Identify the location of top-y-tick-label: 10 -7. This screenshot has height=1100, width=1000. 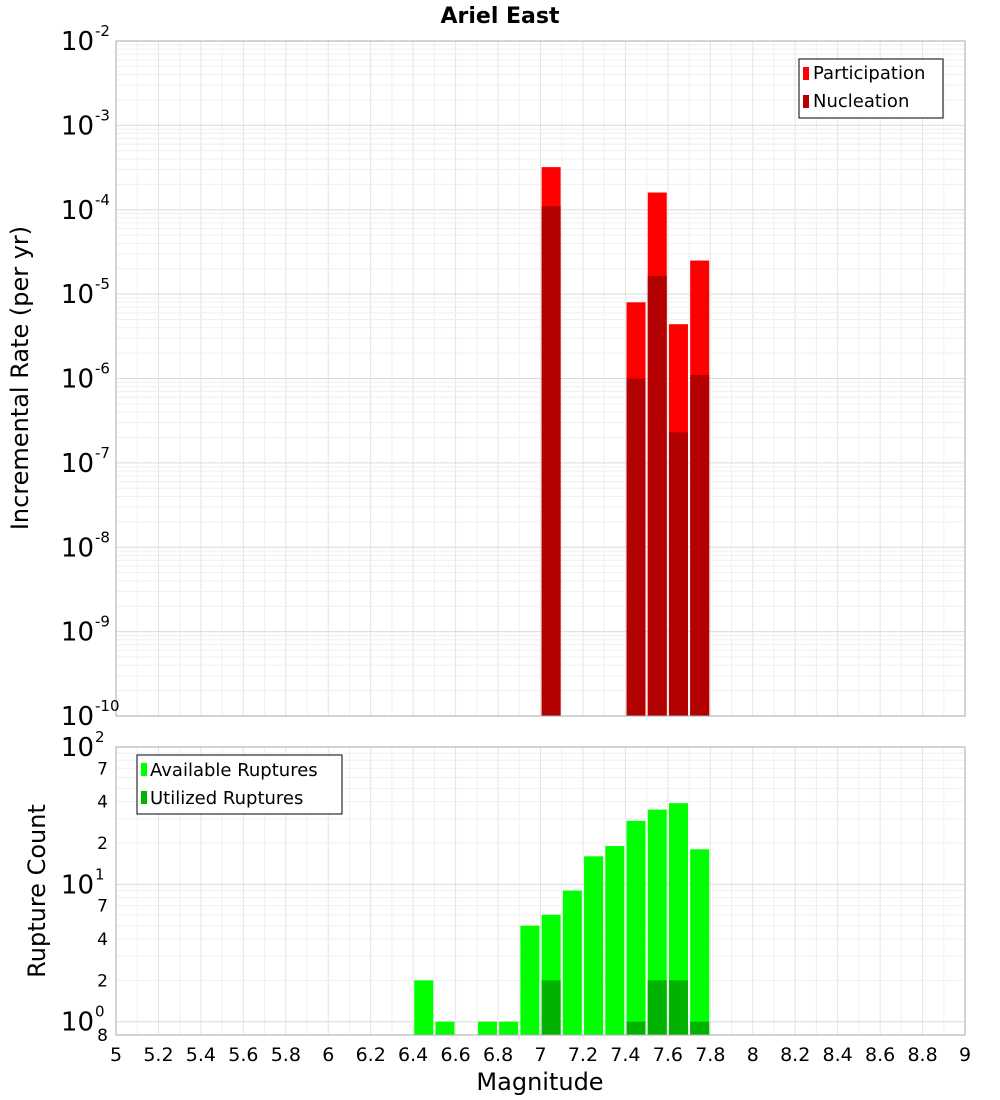
(85, 461).